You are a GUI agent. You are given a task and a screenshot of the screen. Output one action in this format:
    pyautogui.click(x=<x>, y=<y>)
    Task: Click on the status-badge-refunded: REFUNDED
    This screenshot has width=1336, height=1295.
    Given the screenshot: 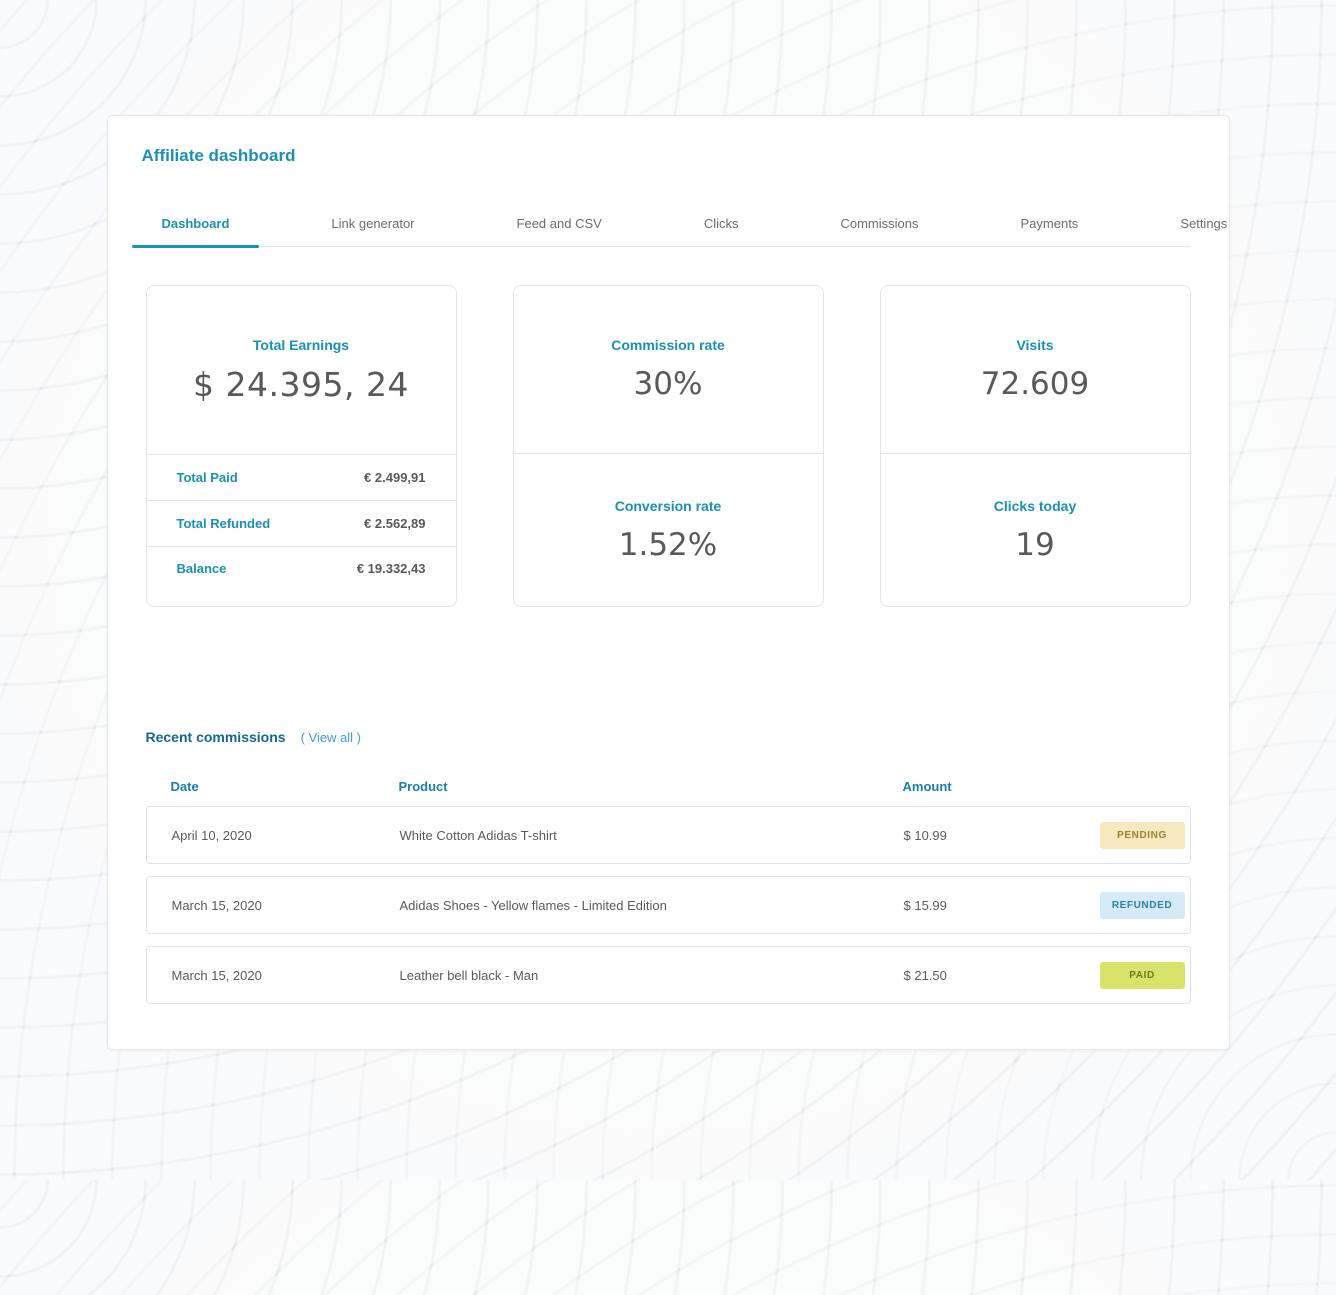 What is the action you would take?
    pyautogui.click(x=1142, y=905)
    